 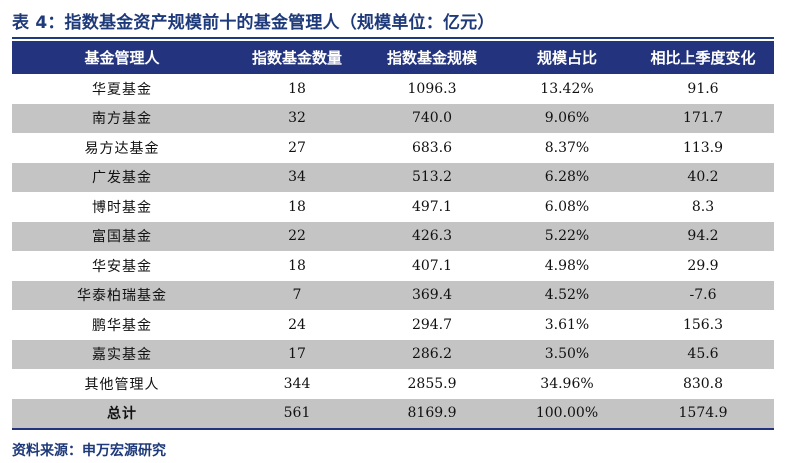 What do you see at coordinates (432, 89) in the screenshot?
I see `cell-fund-size: 1096.3` at bounding box center [432, 89].